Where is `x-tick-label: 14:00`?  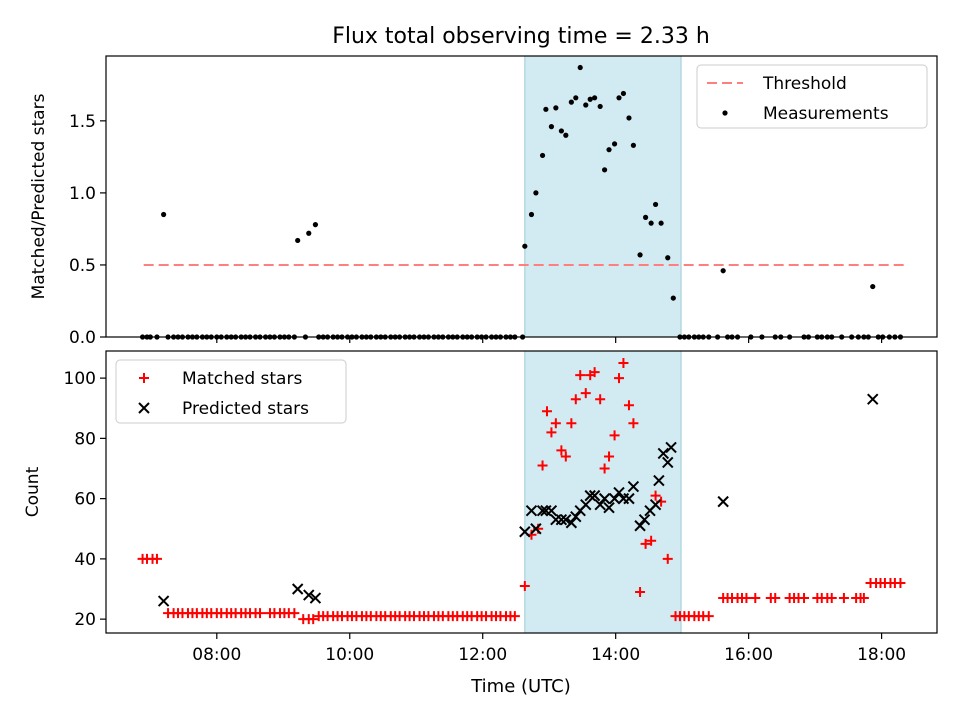 x-tick-label: 14:00 is located at coordinates (615, 655).